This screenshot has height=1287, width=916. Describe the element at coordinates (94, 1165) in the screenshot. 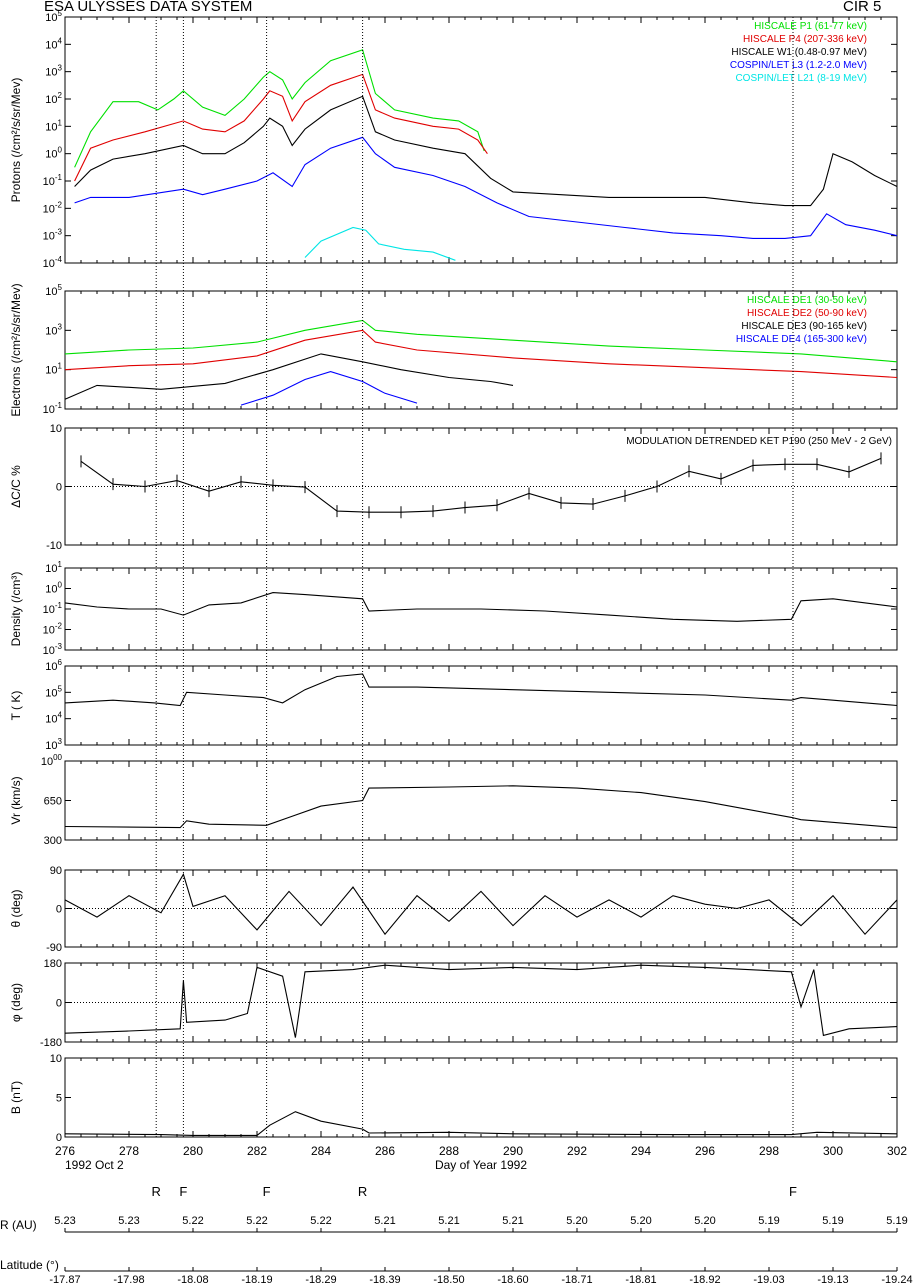

I see `start-date: 1992 Oct 2` at that location.